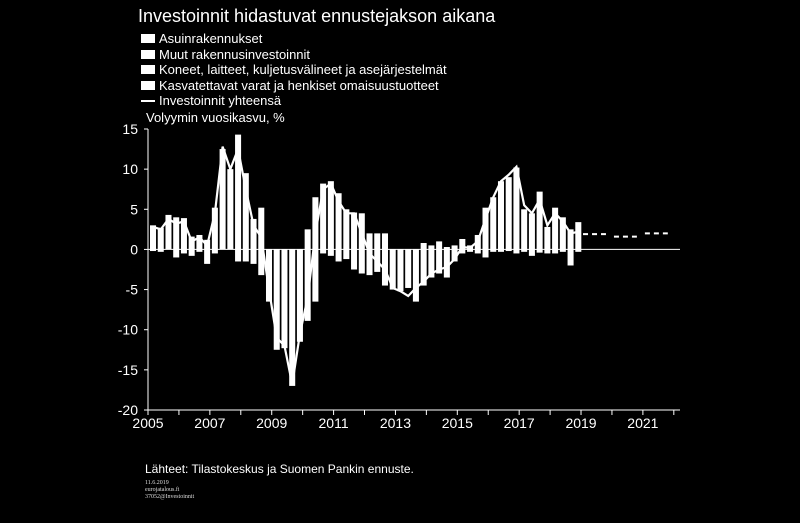  I want to click on x-tick-label: 2019, so click(580, 423).